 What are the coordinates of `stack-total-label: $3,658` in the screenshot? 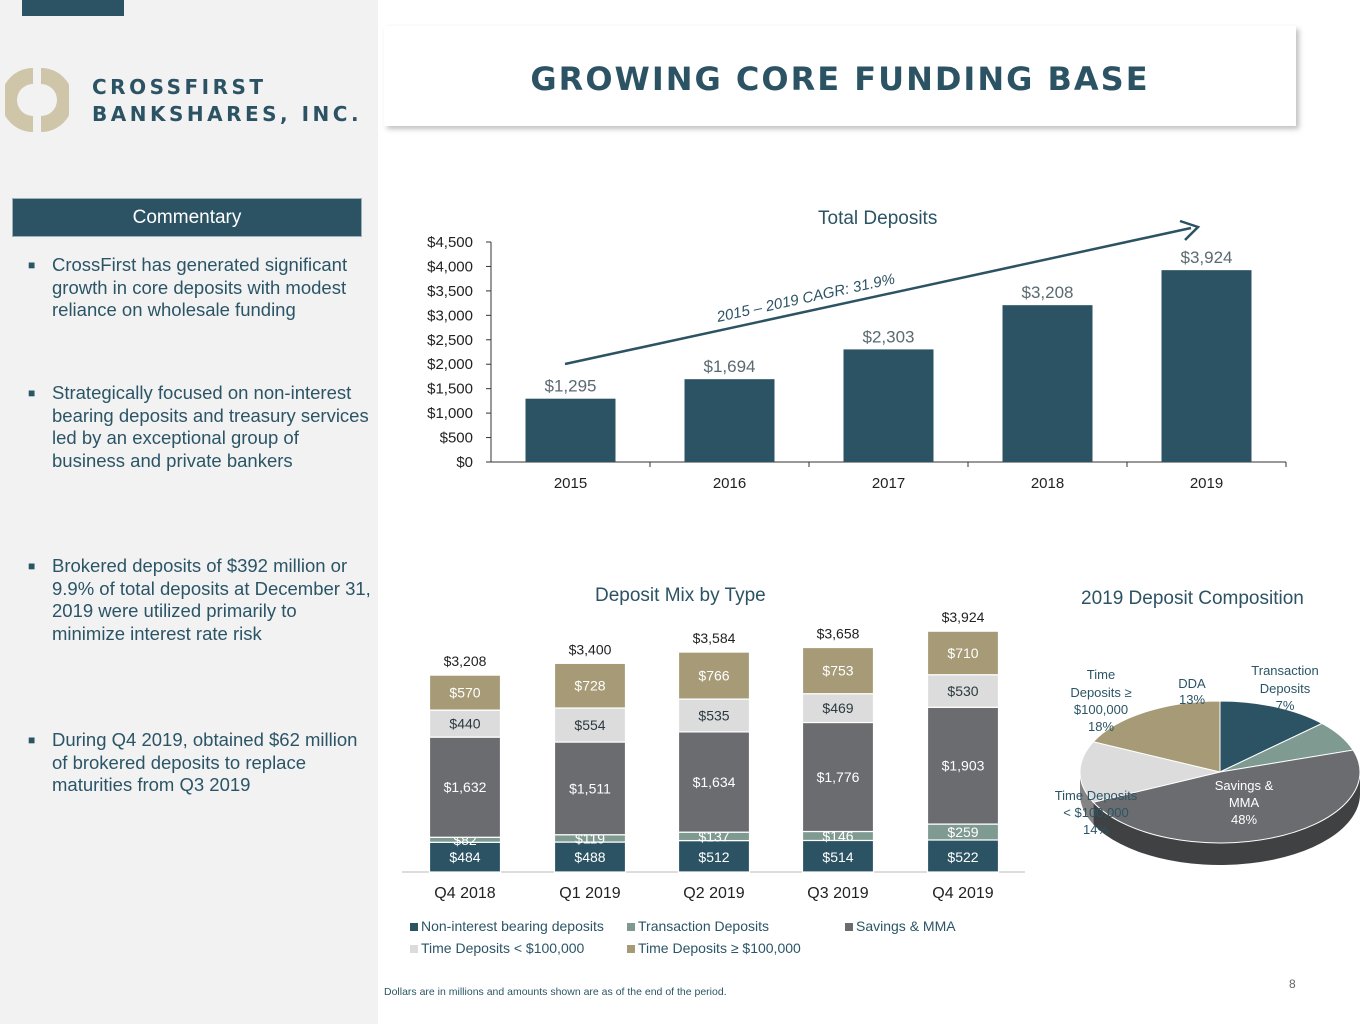 It's located at (838, 634).